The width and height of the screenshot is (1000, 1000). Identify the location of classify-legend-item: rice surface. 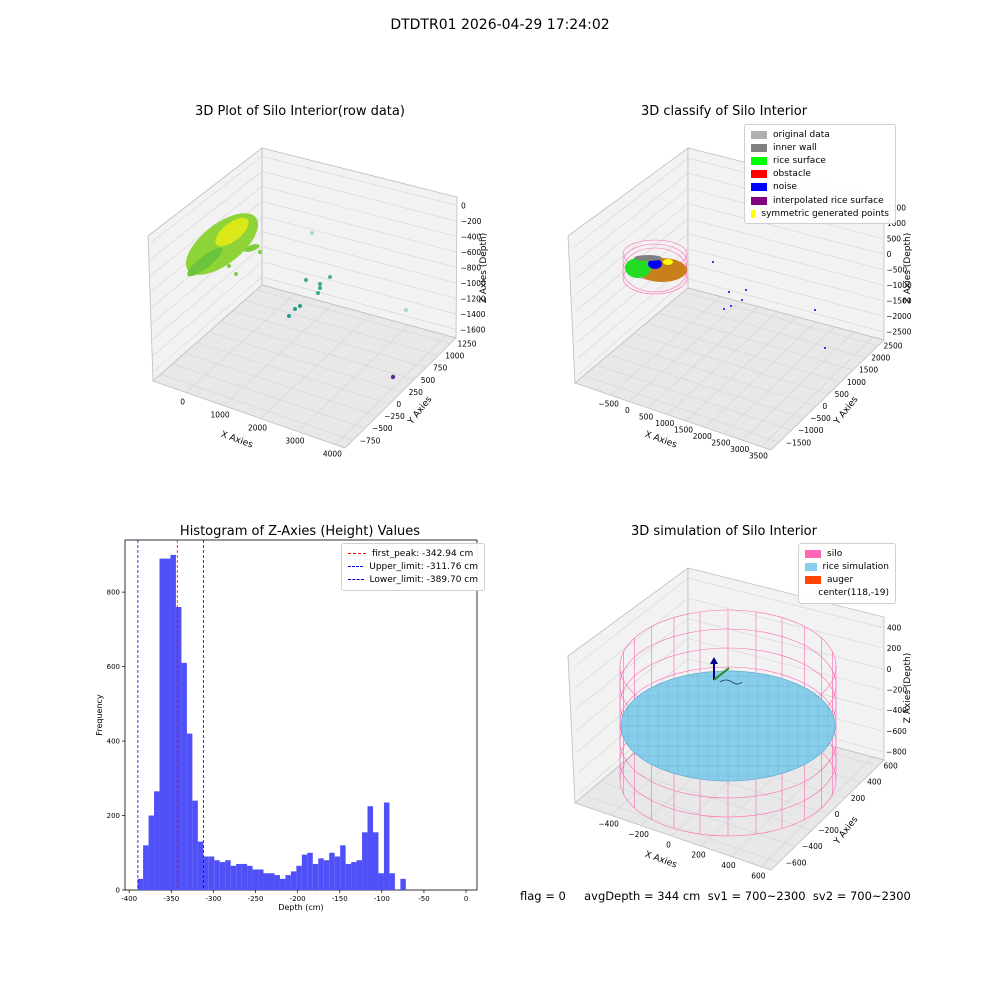
(820, 160).